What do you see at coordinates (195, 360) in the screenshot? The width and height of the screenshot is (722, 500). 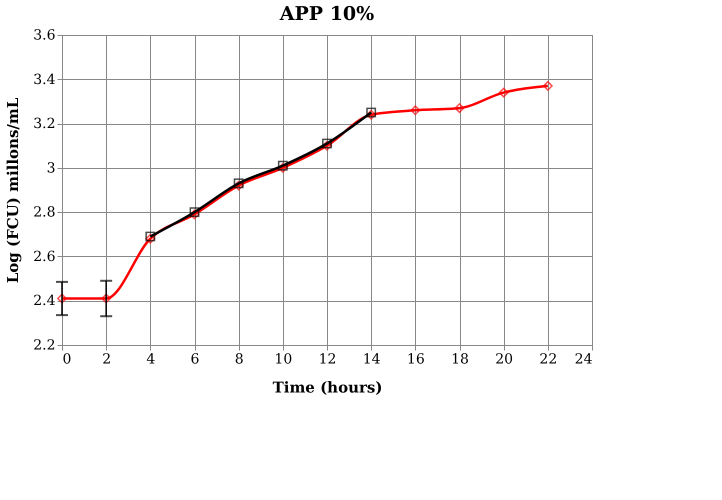 I see `x-tick-label: 6` at bounding box center [195, 360].